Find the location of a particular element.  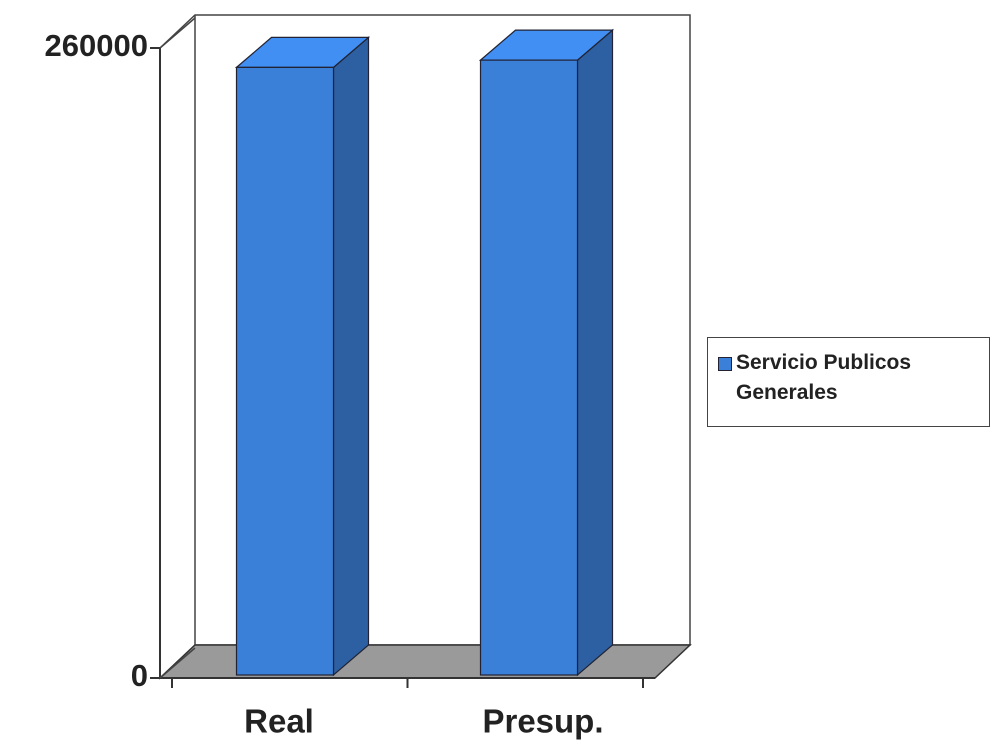

y-tick-label: 260000 is located at coordinates (96, 45).